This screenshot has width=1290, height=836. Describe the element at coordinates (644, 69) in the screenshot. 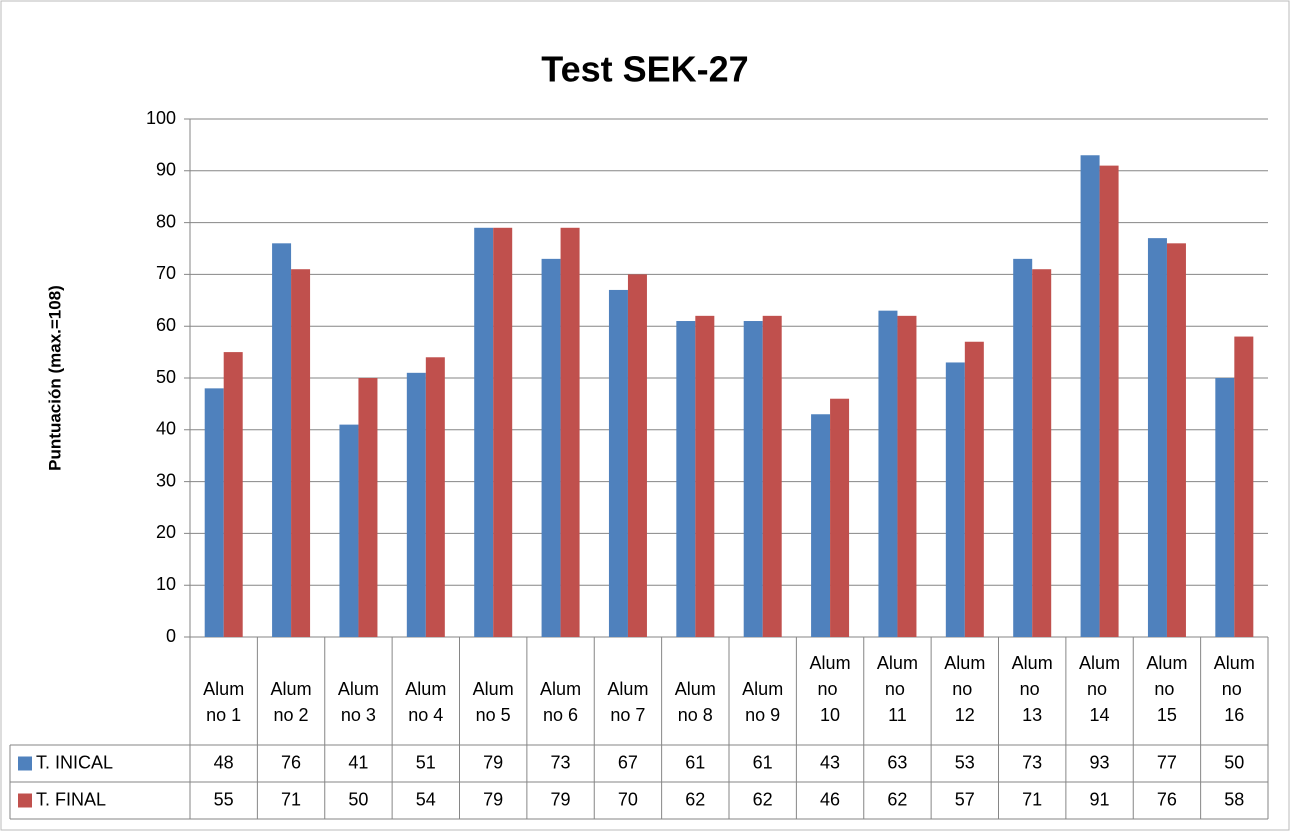

I see `chart-title: Test SEK-27` at that location.